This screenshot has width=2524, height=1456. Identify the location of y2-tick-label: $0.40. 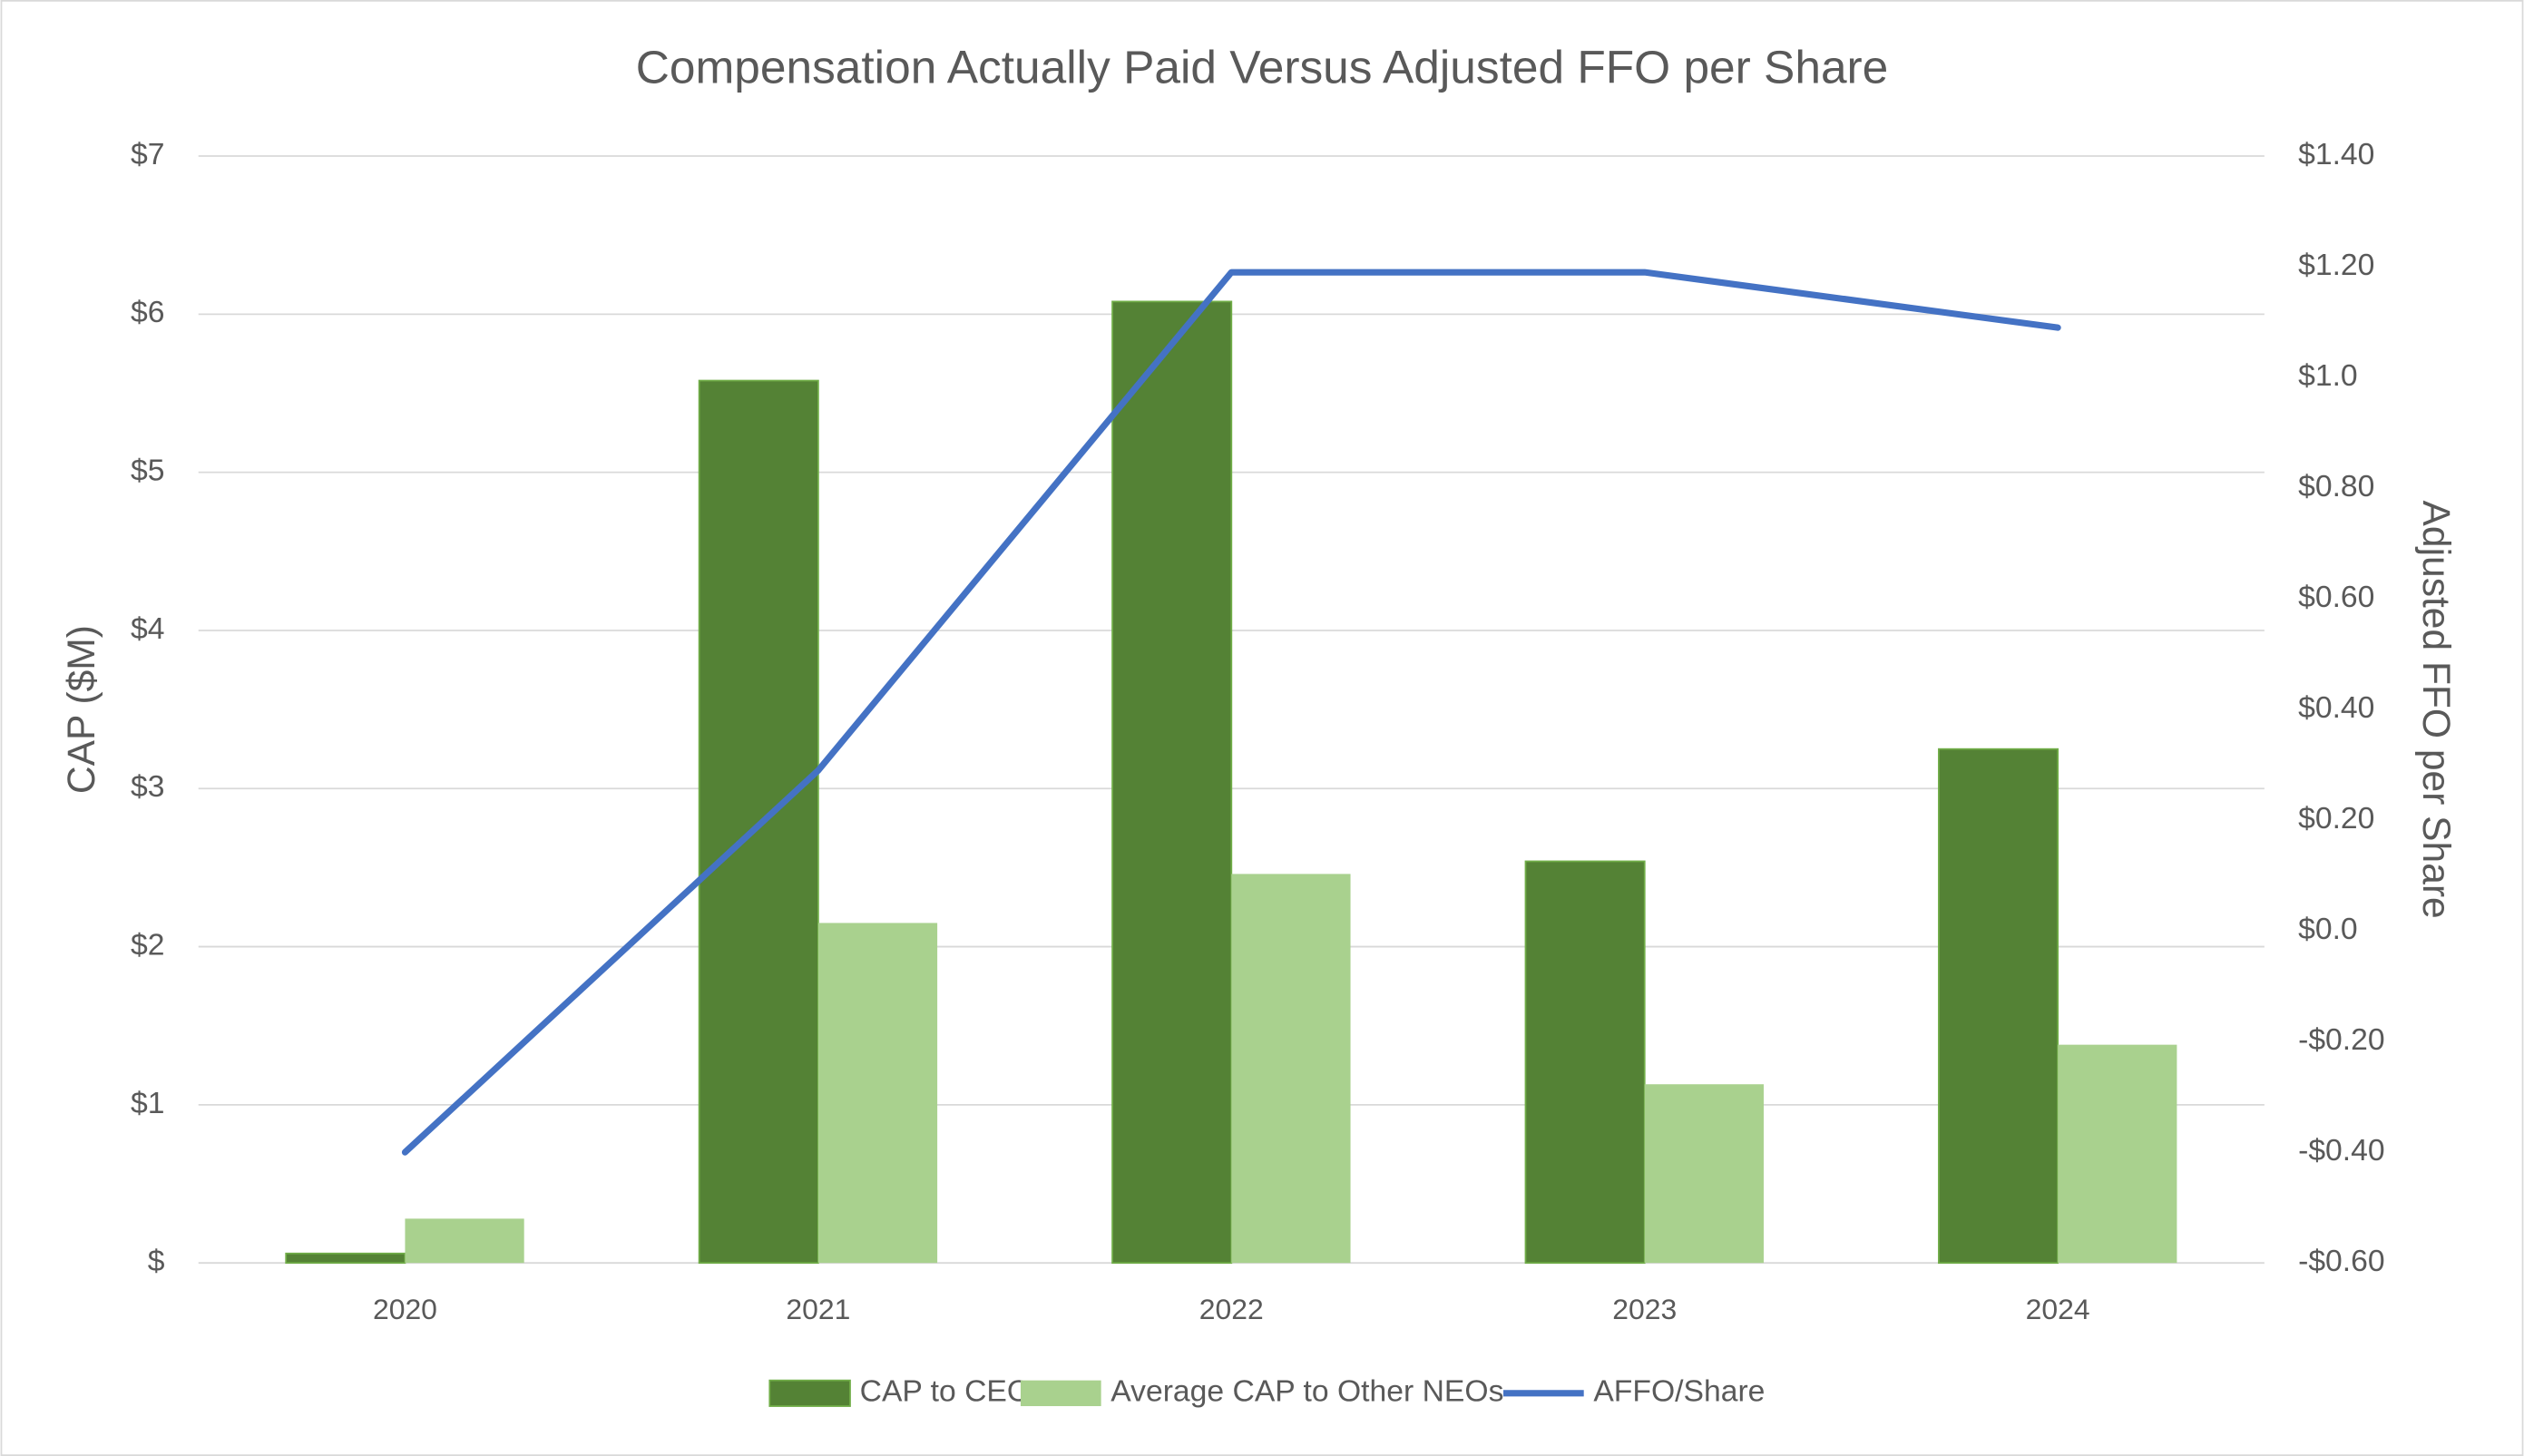
(2336, 708).